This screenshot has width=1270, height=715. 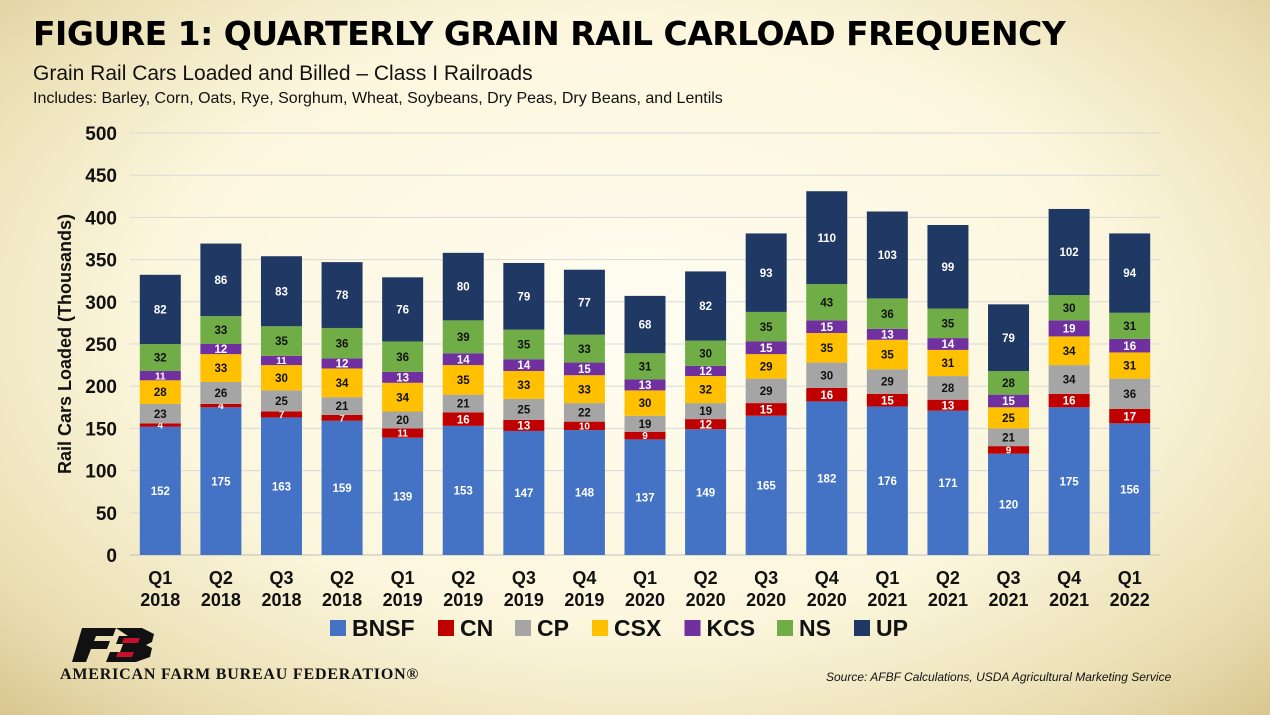 What do you see at coordinates (402, 497) in the screenshot?
I see `data-label: 139` at bounding box center [402, 497].